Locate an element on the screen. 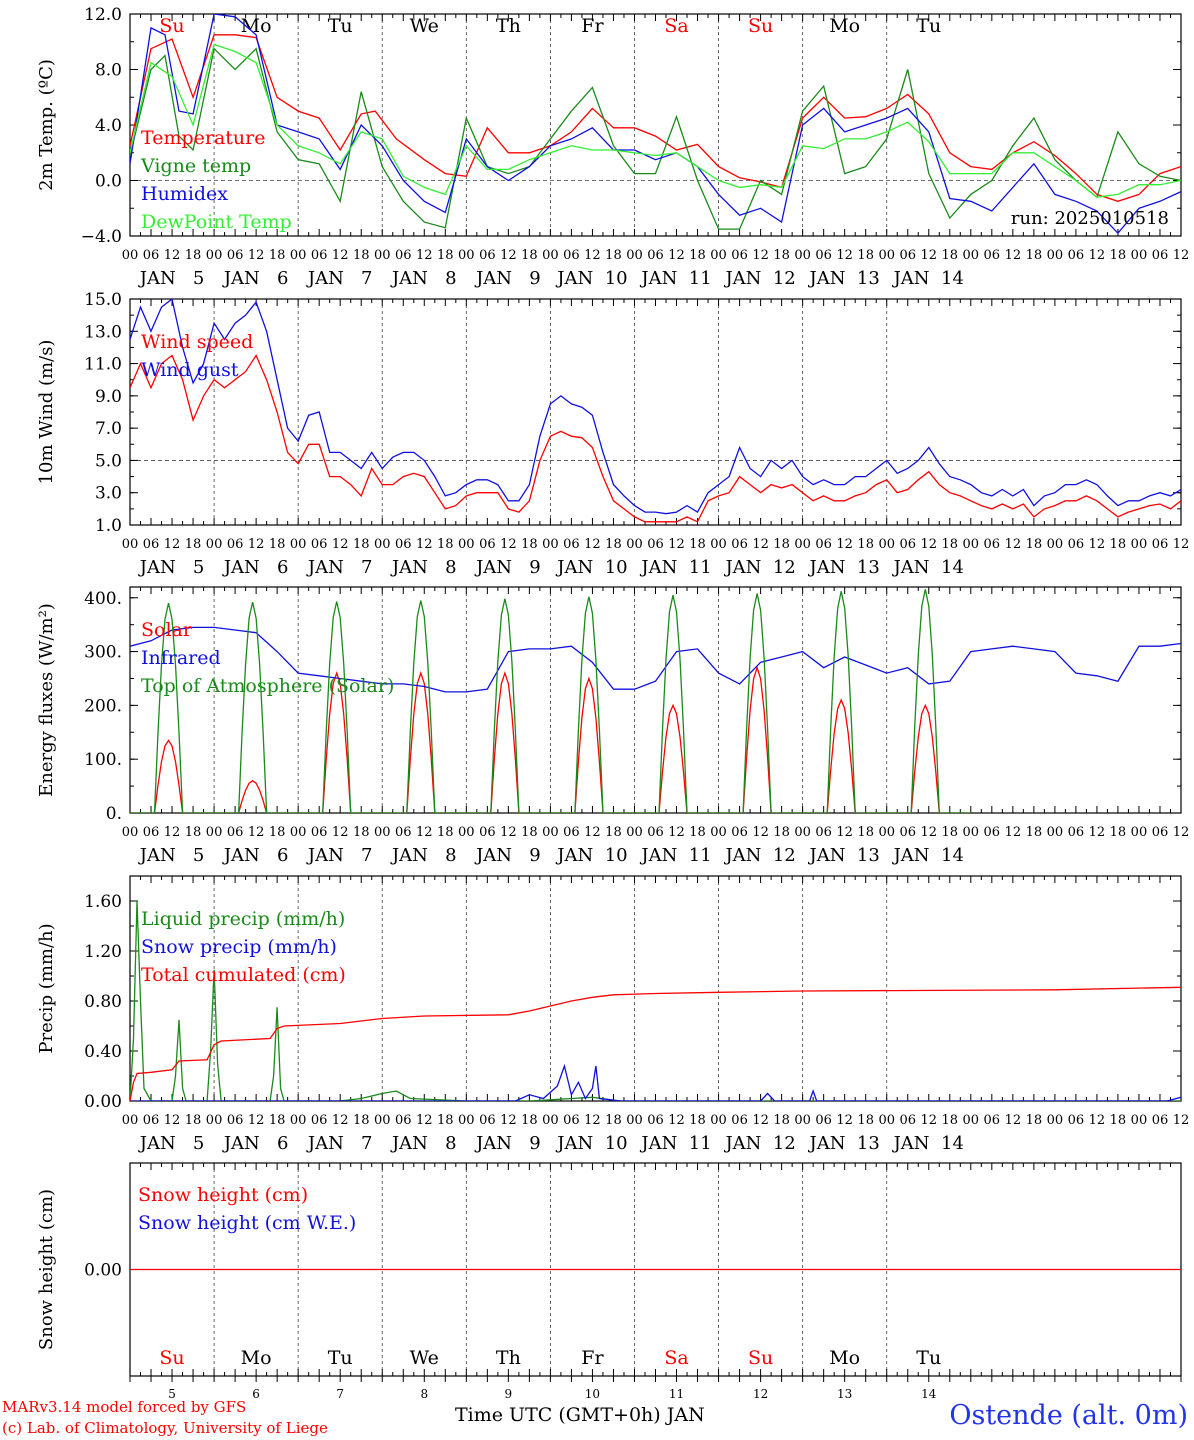 The width and height of the screenshot is (1194, 1440). y-tick-label: −4.0 is located at coordinates (101, 237).